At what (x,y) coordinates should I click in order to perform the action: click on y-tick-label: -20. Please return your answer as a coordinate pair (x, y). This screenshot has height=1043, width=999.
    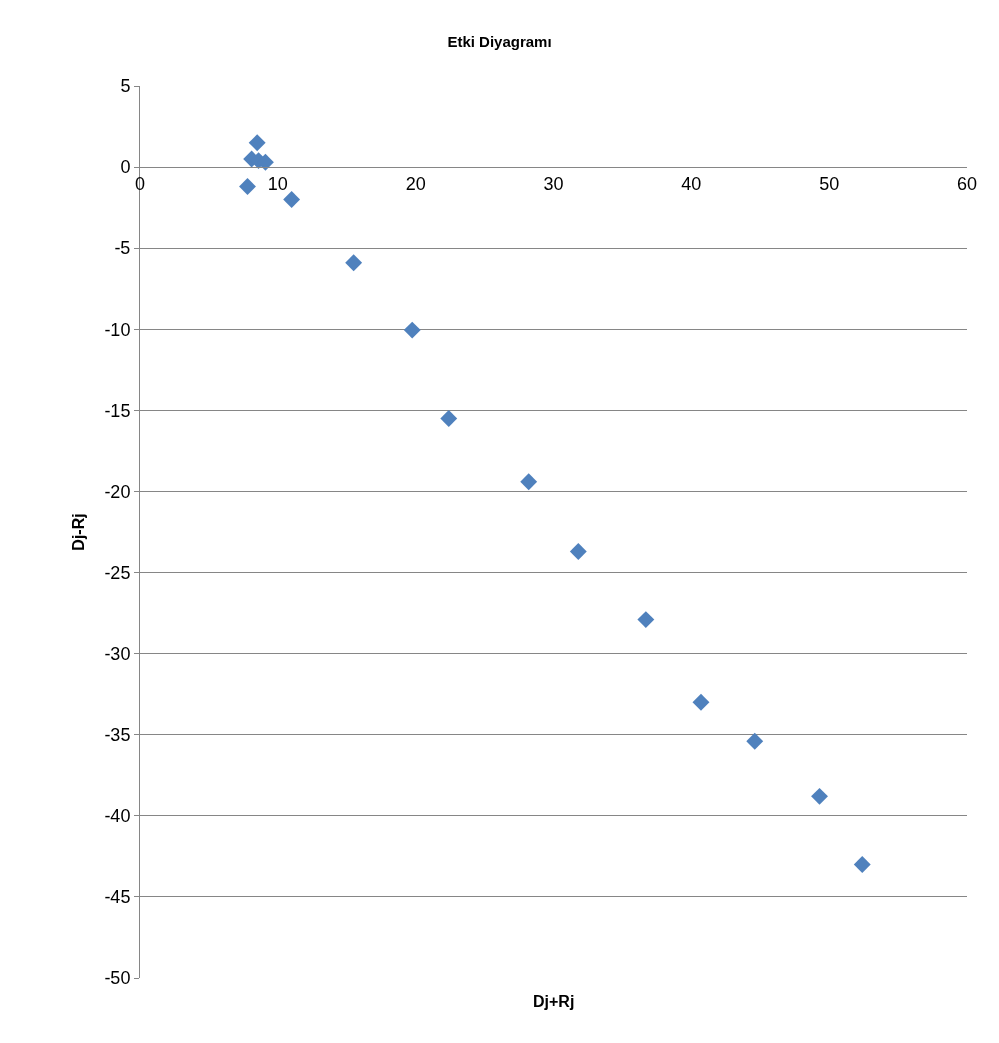
    Looking at the image, I should click on (117, 491).